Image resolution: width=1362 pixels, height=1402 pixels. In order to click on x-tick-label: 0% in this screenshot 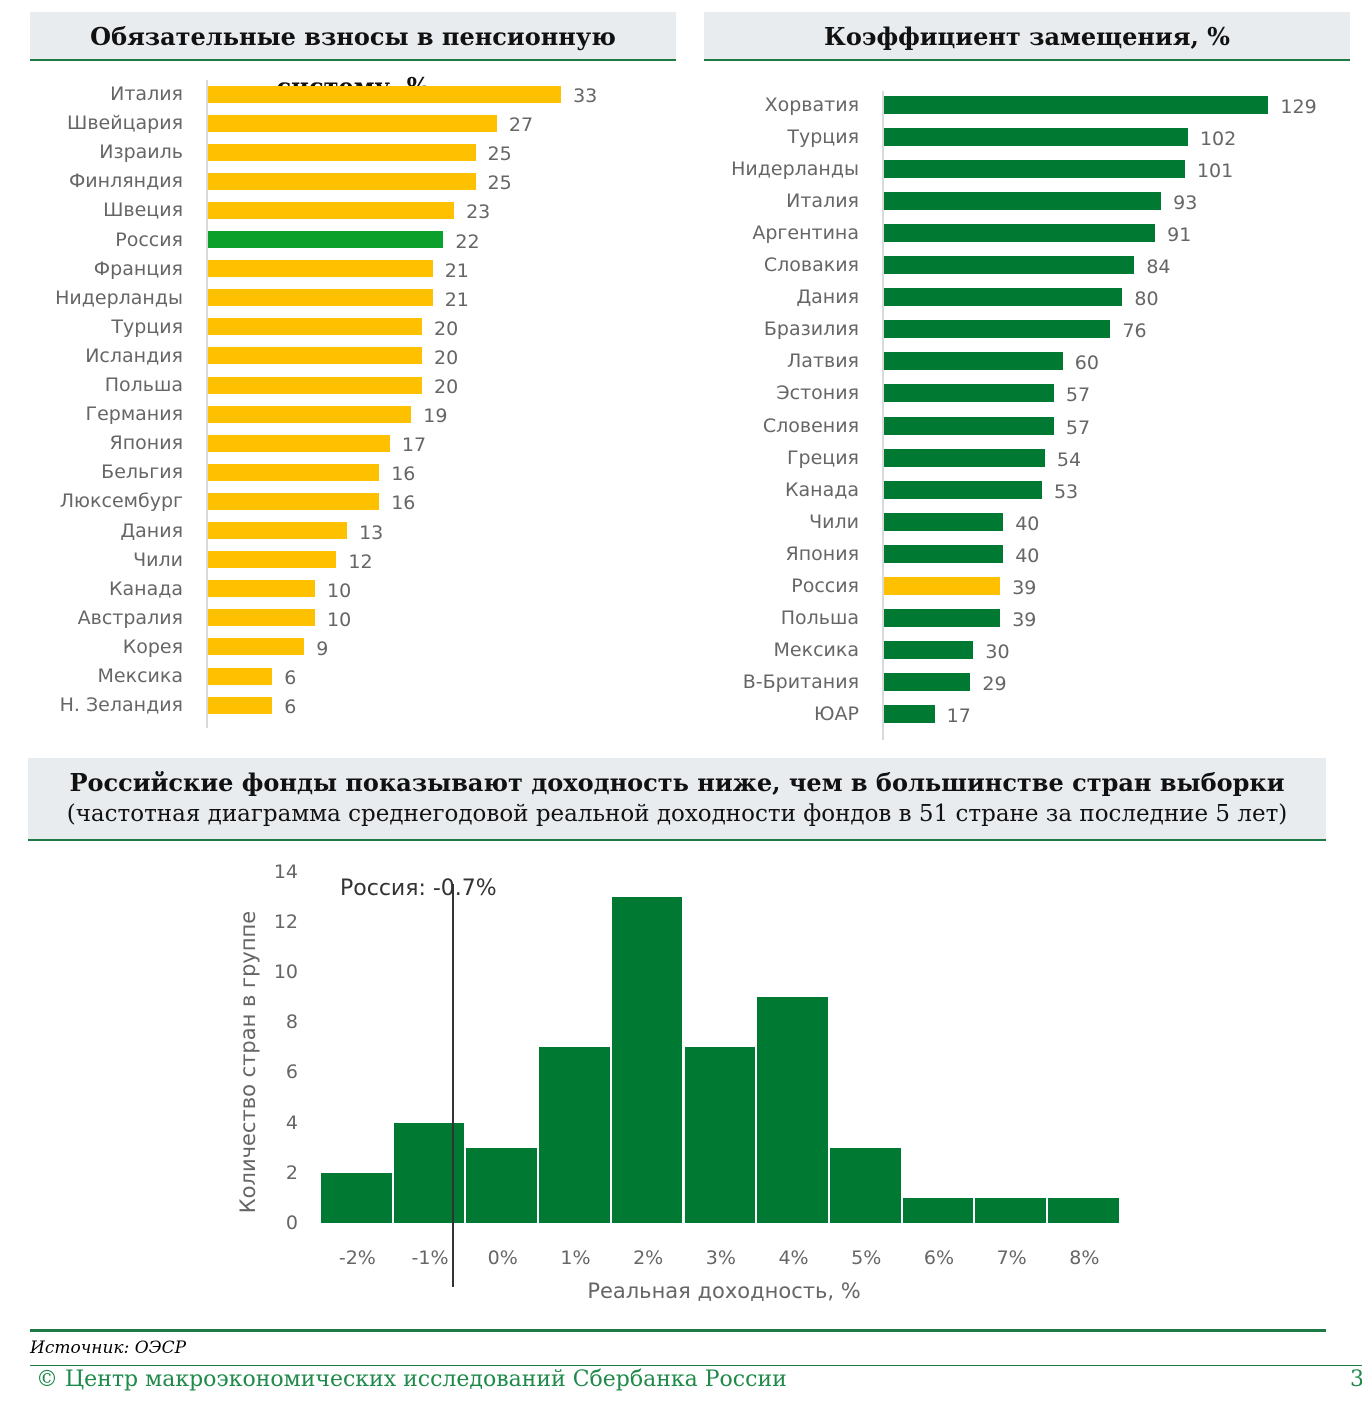, I will do `click(502, 1258)`.